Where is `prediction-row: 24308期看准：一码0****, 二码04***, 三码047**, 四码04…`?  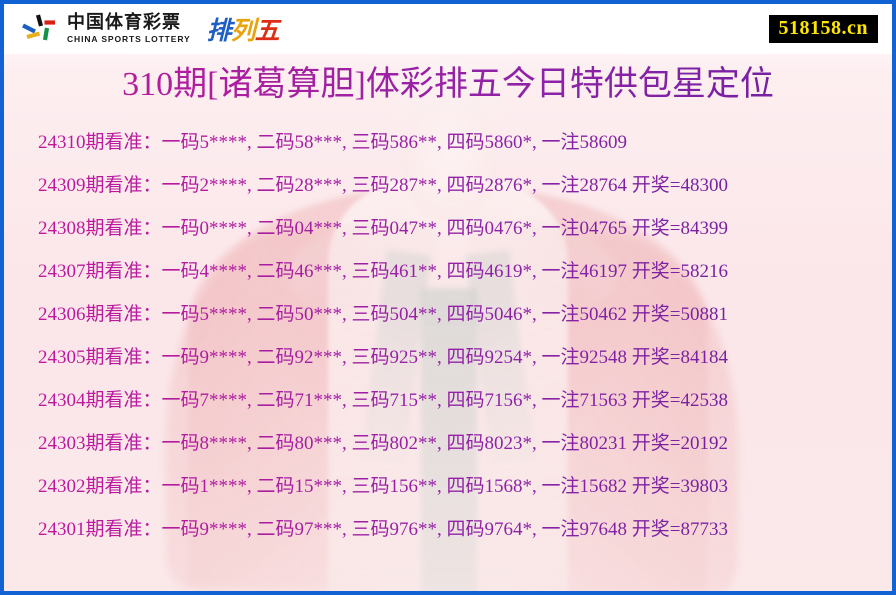 prediction-row: 24308期看准：一码0****, 二码04***, 三码047**, 四码04… is located at coordinates (448, 226).